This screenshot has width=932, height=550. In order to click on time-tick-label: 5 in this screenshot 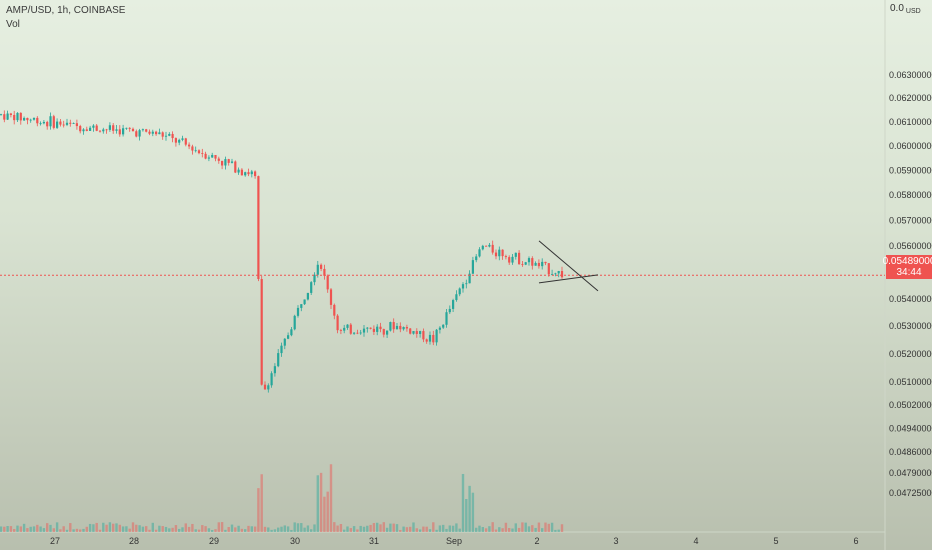, I will do `click(775, 541)`.